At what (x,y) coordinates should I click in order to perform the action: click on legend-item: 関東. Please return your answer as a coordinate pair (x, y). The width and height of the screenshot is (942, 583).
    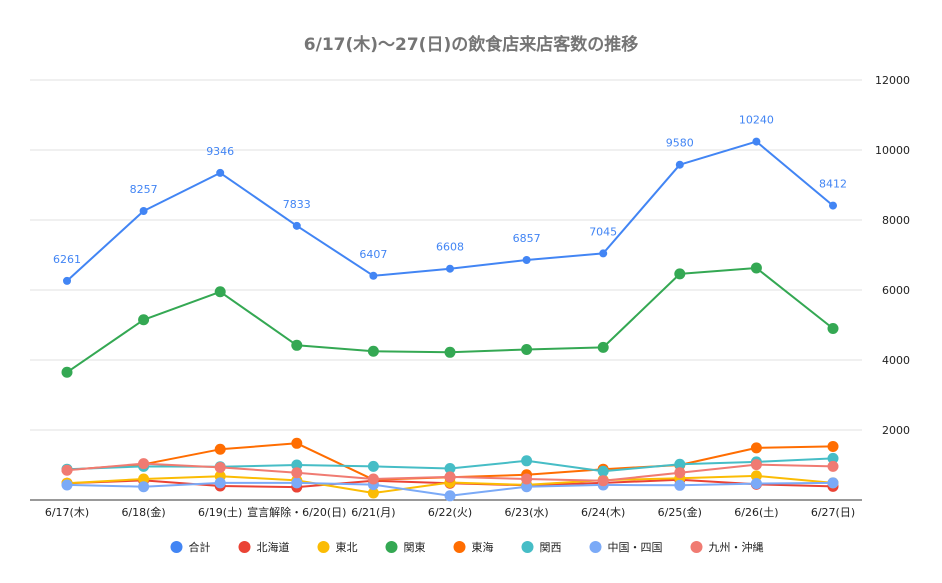
    Looking at the image, I should click on (405, 547).